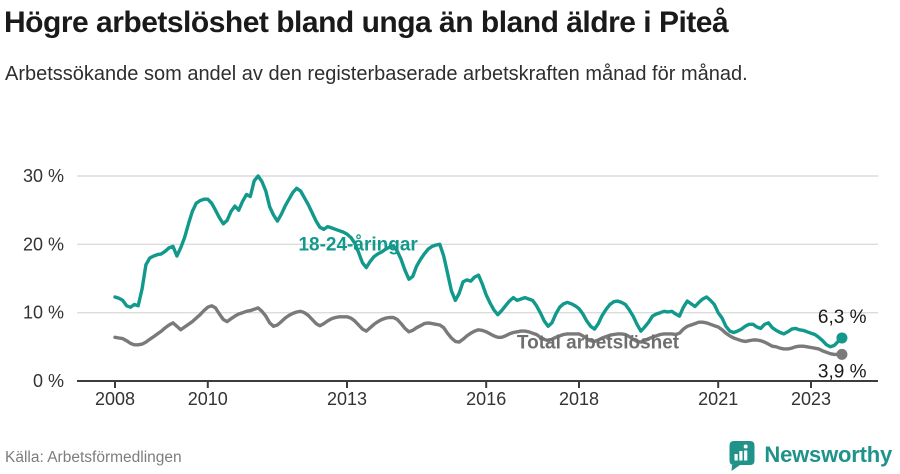 The width and height of the screenshot is (900, 474). Describe the element at coordinates (358, 244) in the screenshot. I see `series-name-label: 18-24-åringar` at that location.